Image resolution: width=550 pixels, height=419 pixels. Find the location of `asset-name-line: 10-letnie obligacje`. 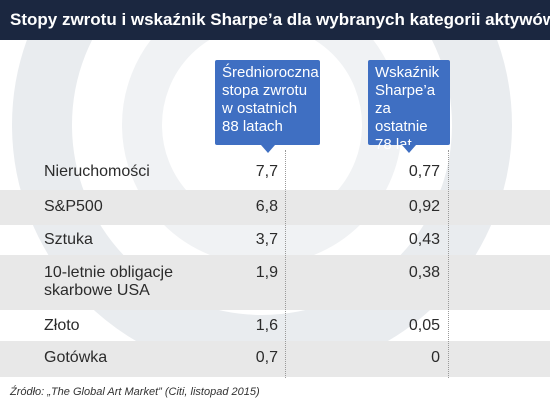

asset-name-line: 10-letnie obligacje is located at coordinates (108, 272).